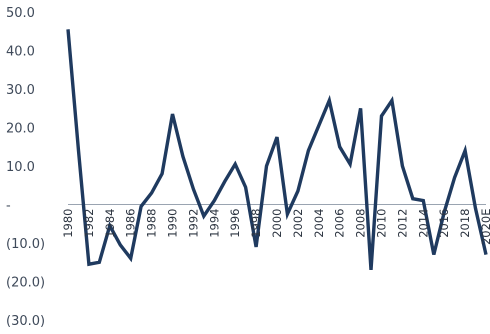 The height and width of the screenshot is (334, 490). Describe the element at coordinates (444, 223) in the screenshot. I see `x-tick-label: 2016` at that location.